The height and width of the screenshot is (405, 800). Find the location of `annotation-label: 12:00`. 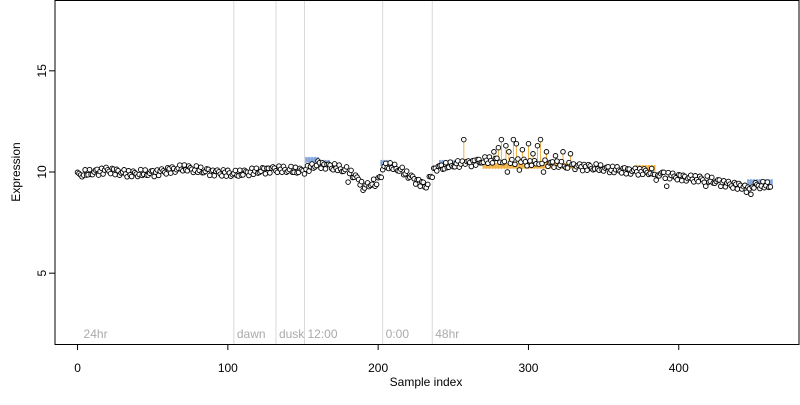

annotation-label: 12:00 is located at coordinates (323, 334).